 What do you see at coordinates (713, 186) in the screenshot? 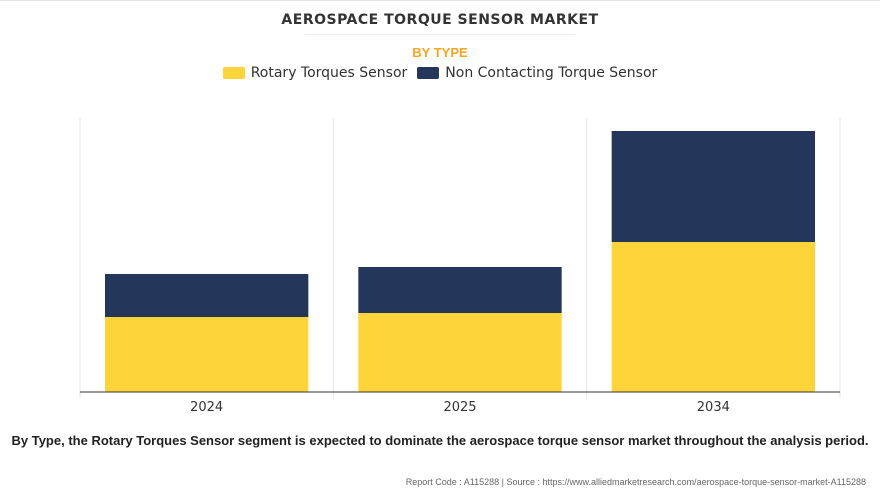
I see `bar-2034-non-contacting` at bounding box center [713, 186].